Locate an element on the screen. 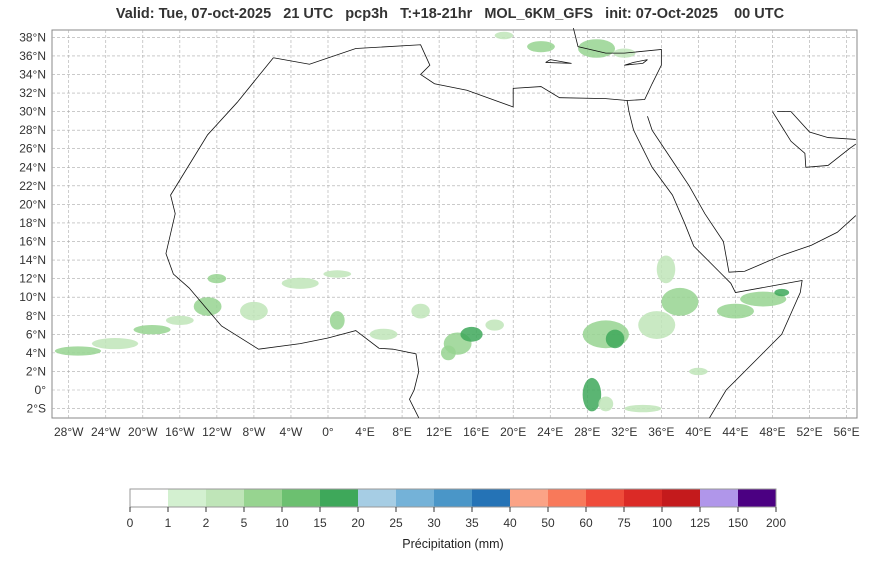 The height and width of the screenshot is (563, 873). lon-label: 8°E is located at coordinates (401, 432).